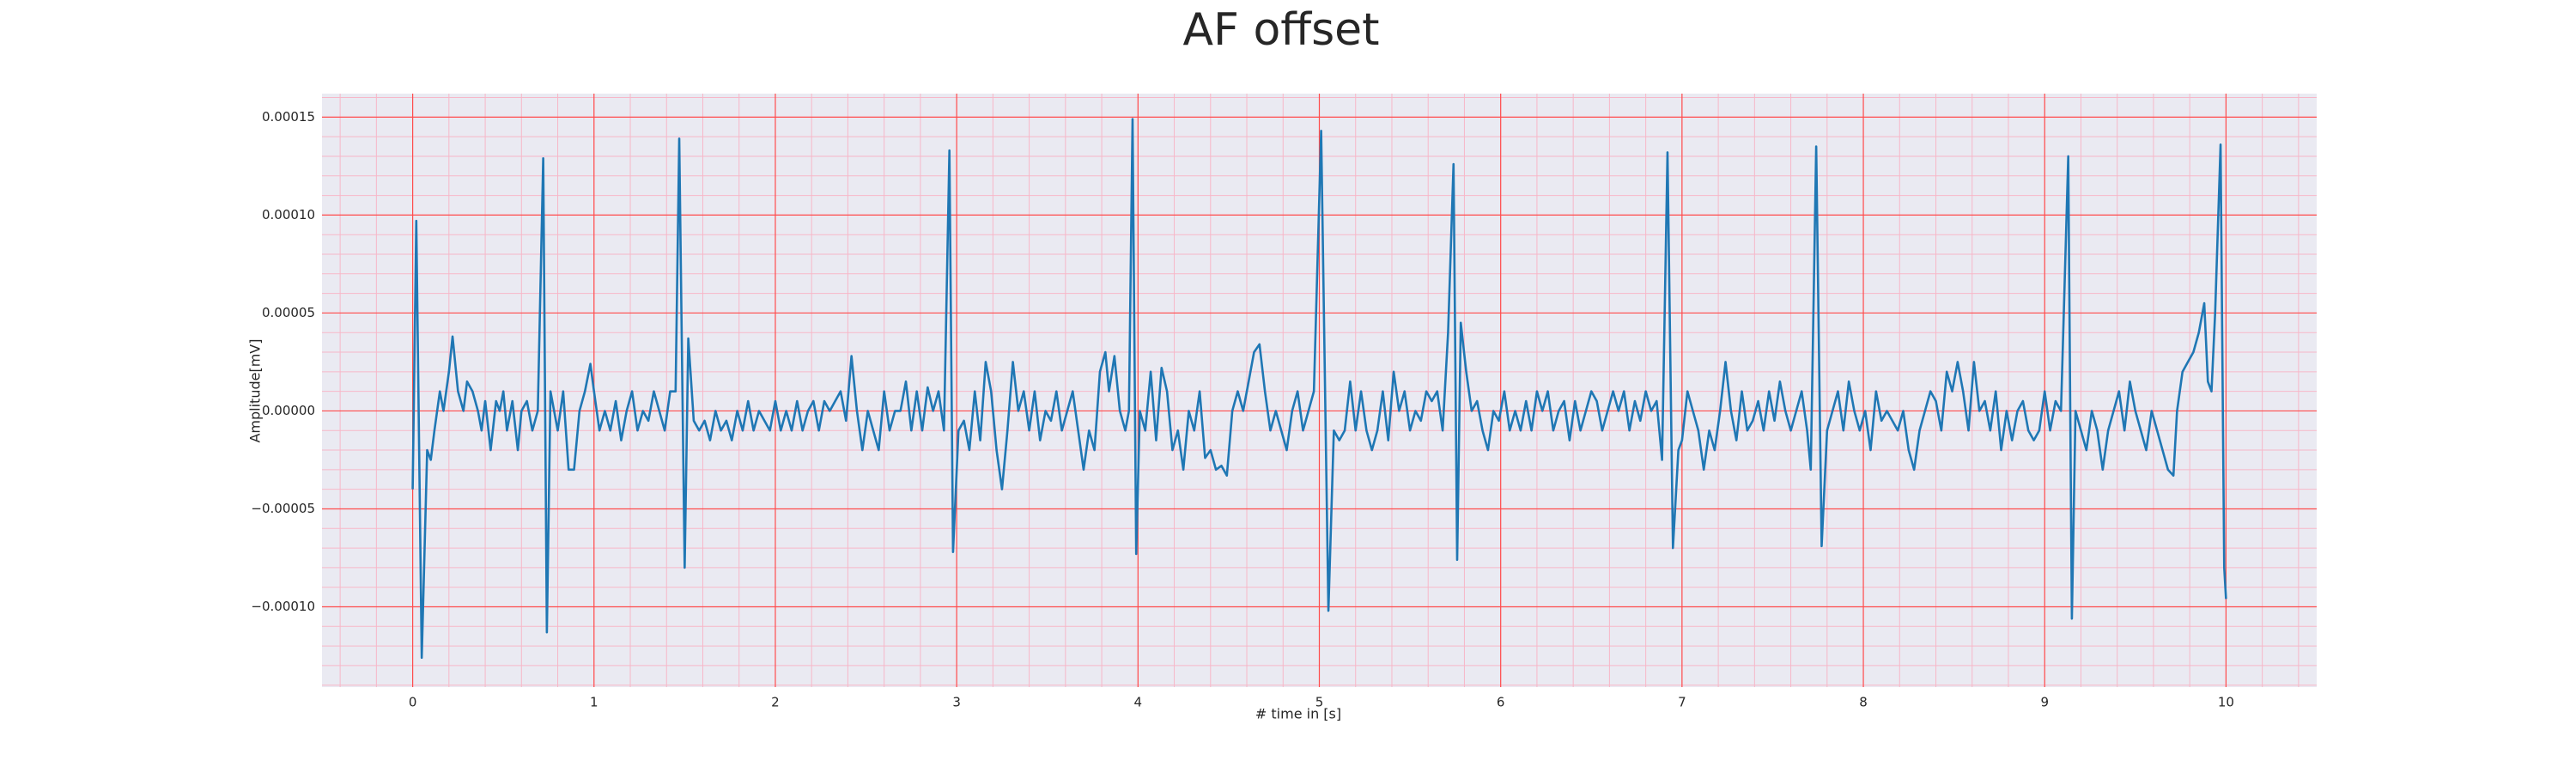  I want to click on y-tick-label: 0.00000, so click(289, 410).